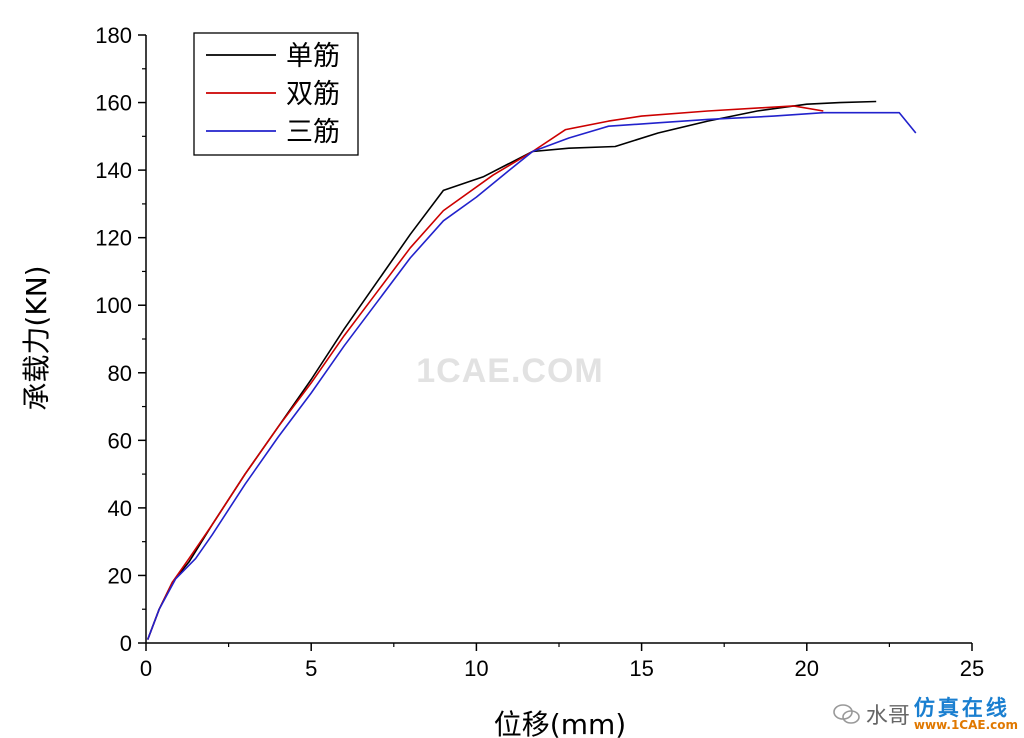 The width and height of the screenshot is (1024, 738). What do you see at coordinates (120, 440) in the screenshot?
I see `y-tick-label: 60` at bounding box center [120, 440].